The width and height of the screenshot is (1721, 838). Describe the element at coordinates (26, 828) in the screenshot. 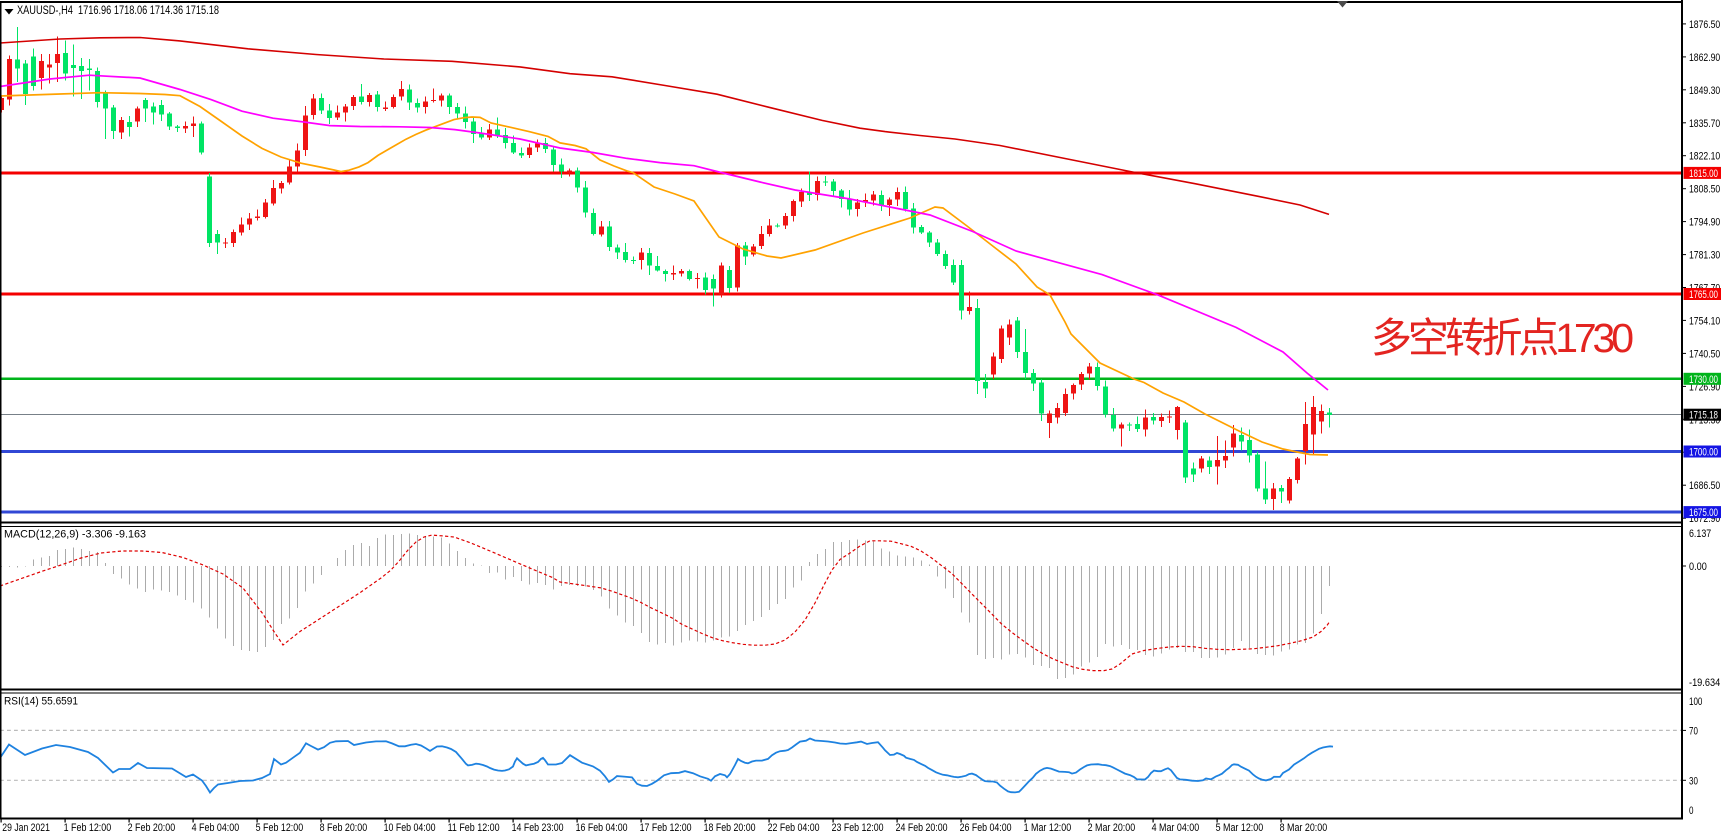

I see `svg-text: 29 Jan 2021` at that location.